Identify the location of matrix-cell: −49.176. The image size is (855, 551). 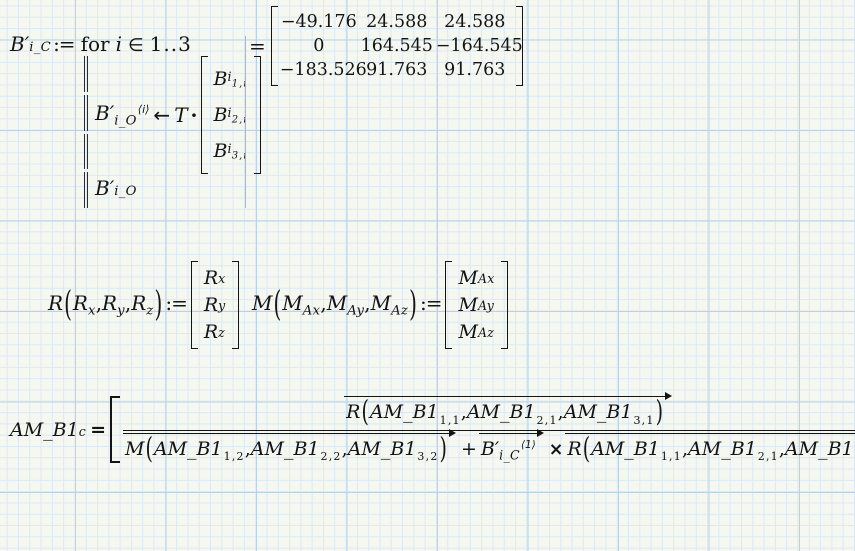
(318, 21).